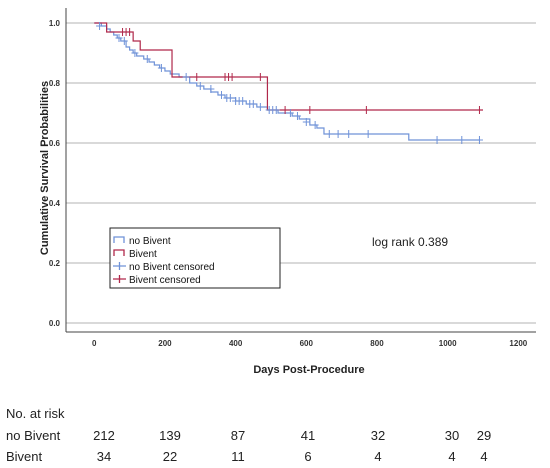 Image resolution: width=550 pixels, height=468 pixels. I want to click on risk-cell: 22, so click(170, 456).